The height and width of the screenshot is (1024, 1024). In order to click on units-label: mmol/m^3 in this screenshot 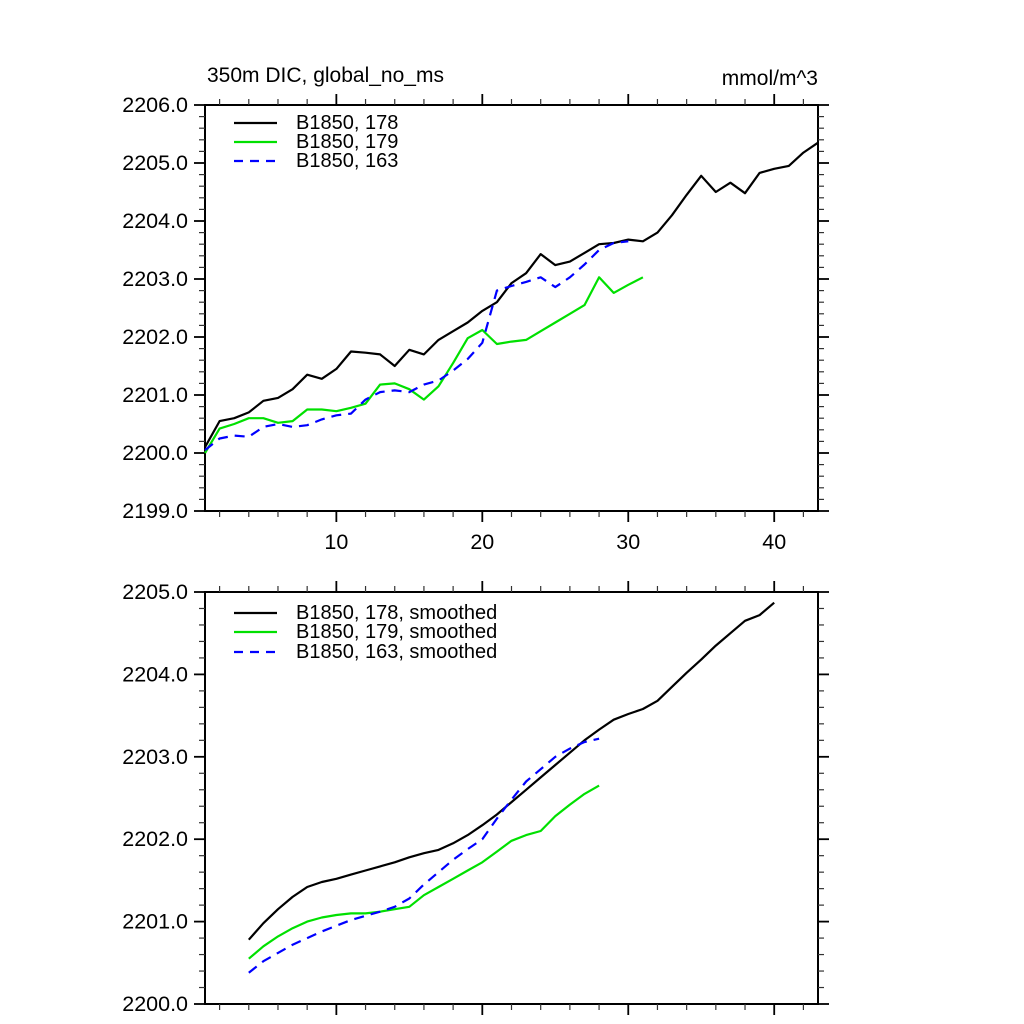, I will do `click(770, 78)`.